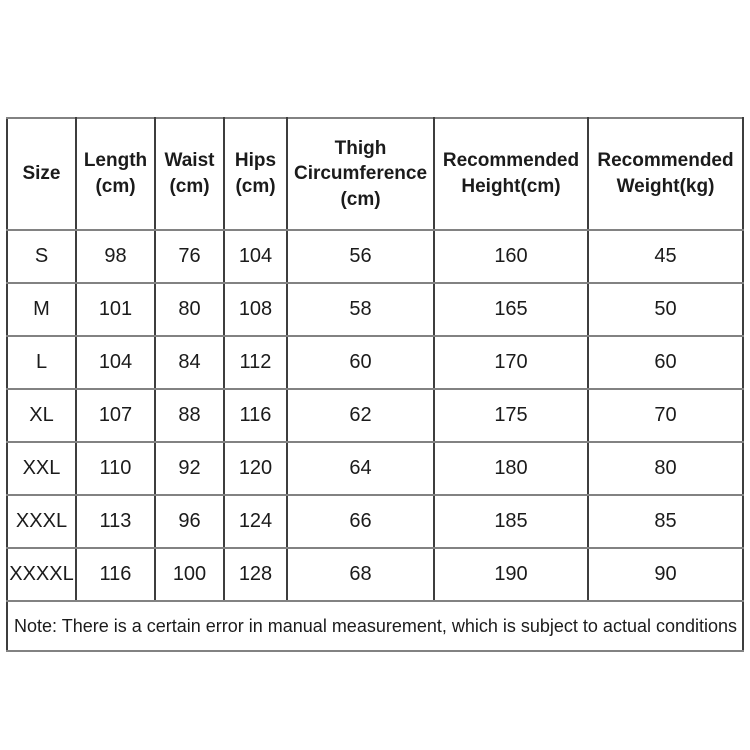 Image resolution: width=750 pixels, height=750 pixels. What do you see at coordinates (255, 362) in the screenshot?
I see `hips-cell: 112` at bounding box center [255, 362].